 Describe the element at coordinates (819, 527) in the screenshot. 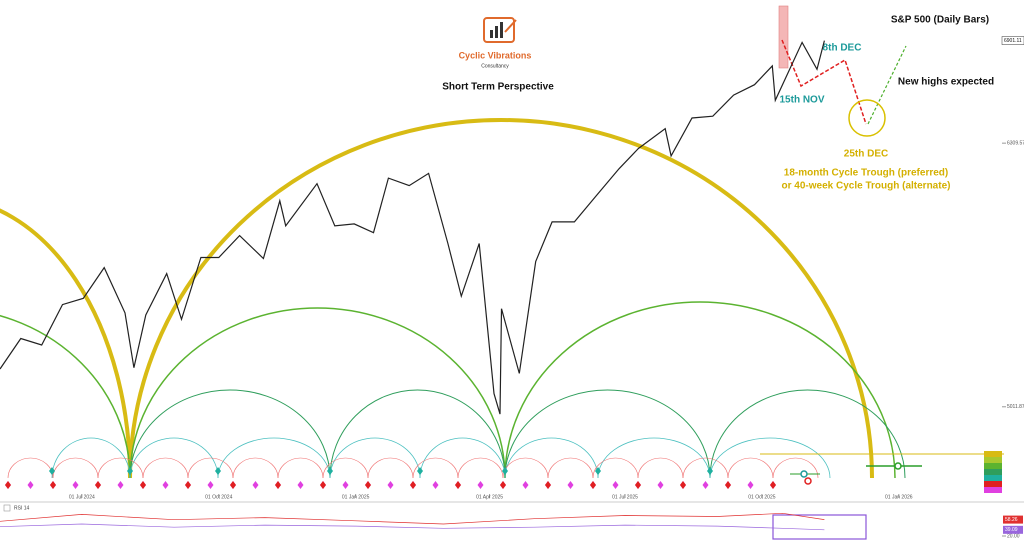

I see `rsi-box` at that location.